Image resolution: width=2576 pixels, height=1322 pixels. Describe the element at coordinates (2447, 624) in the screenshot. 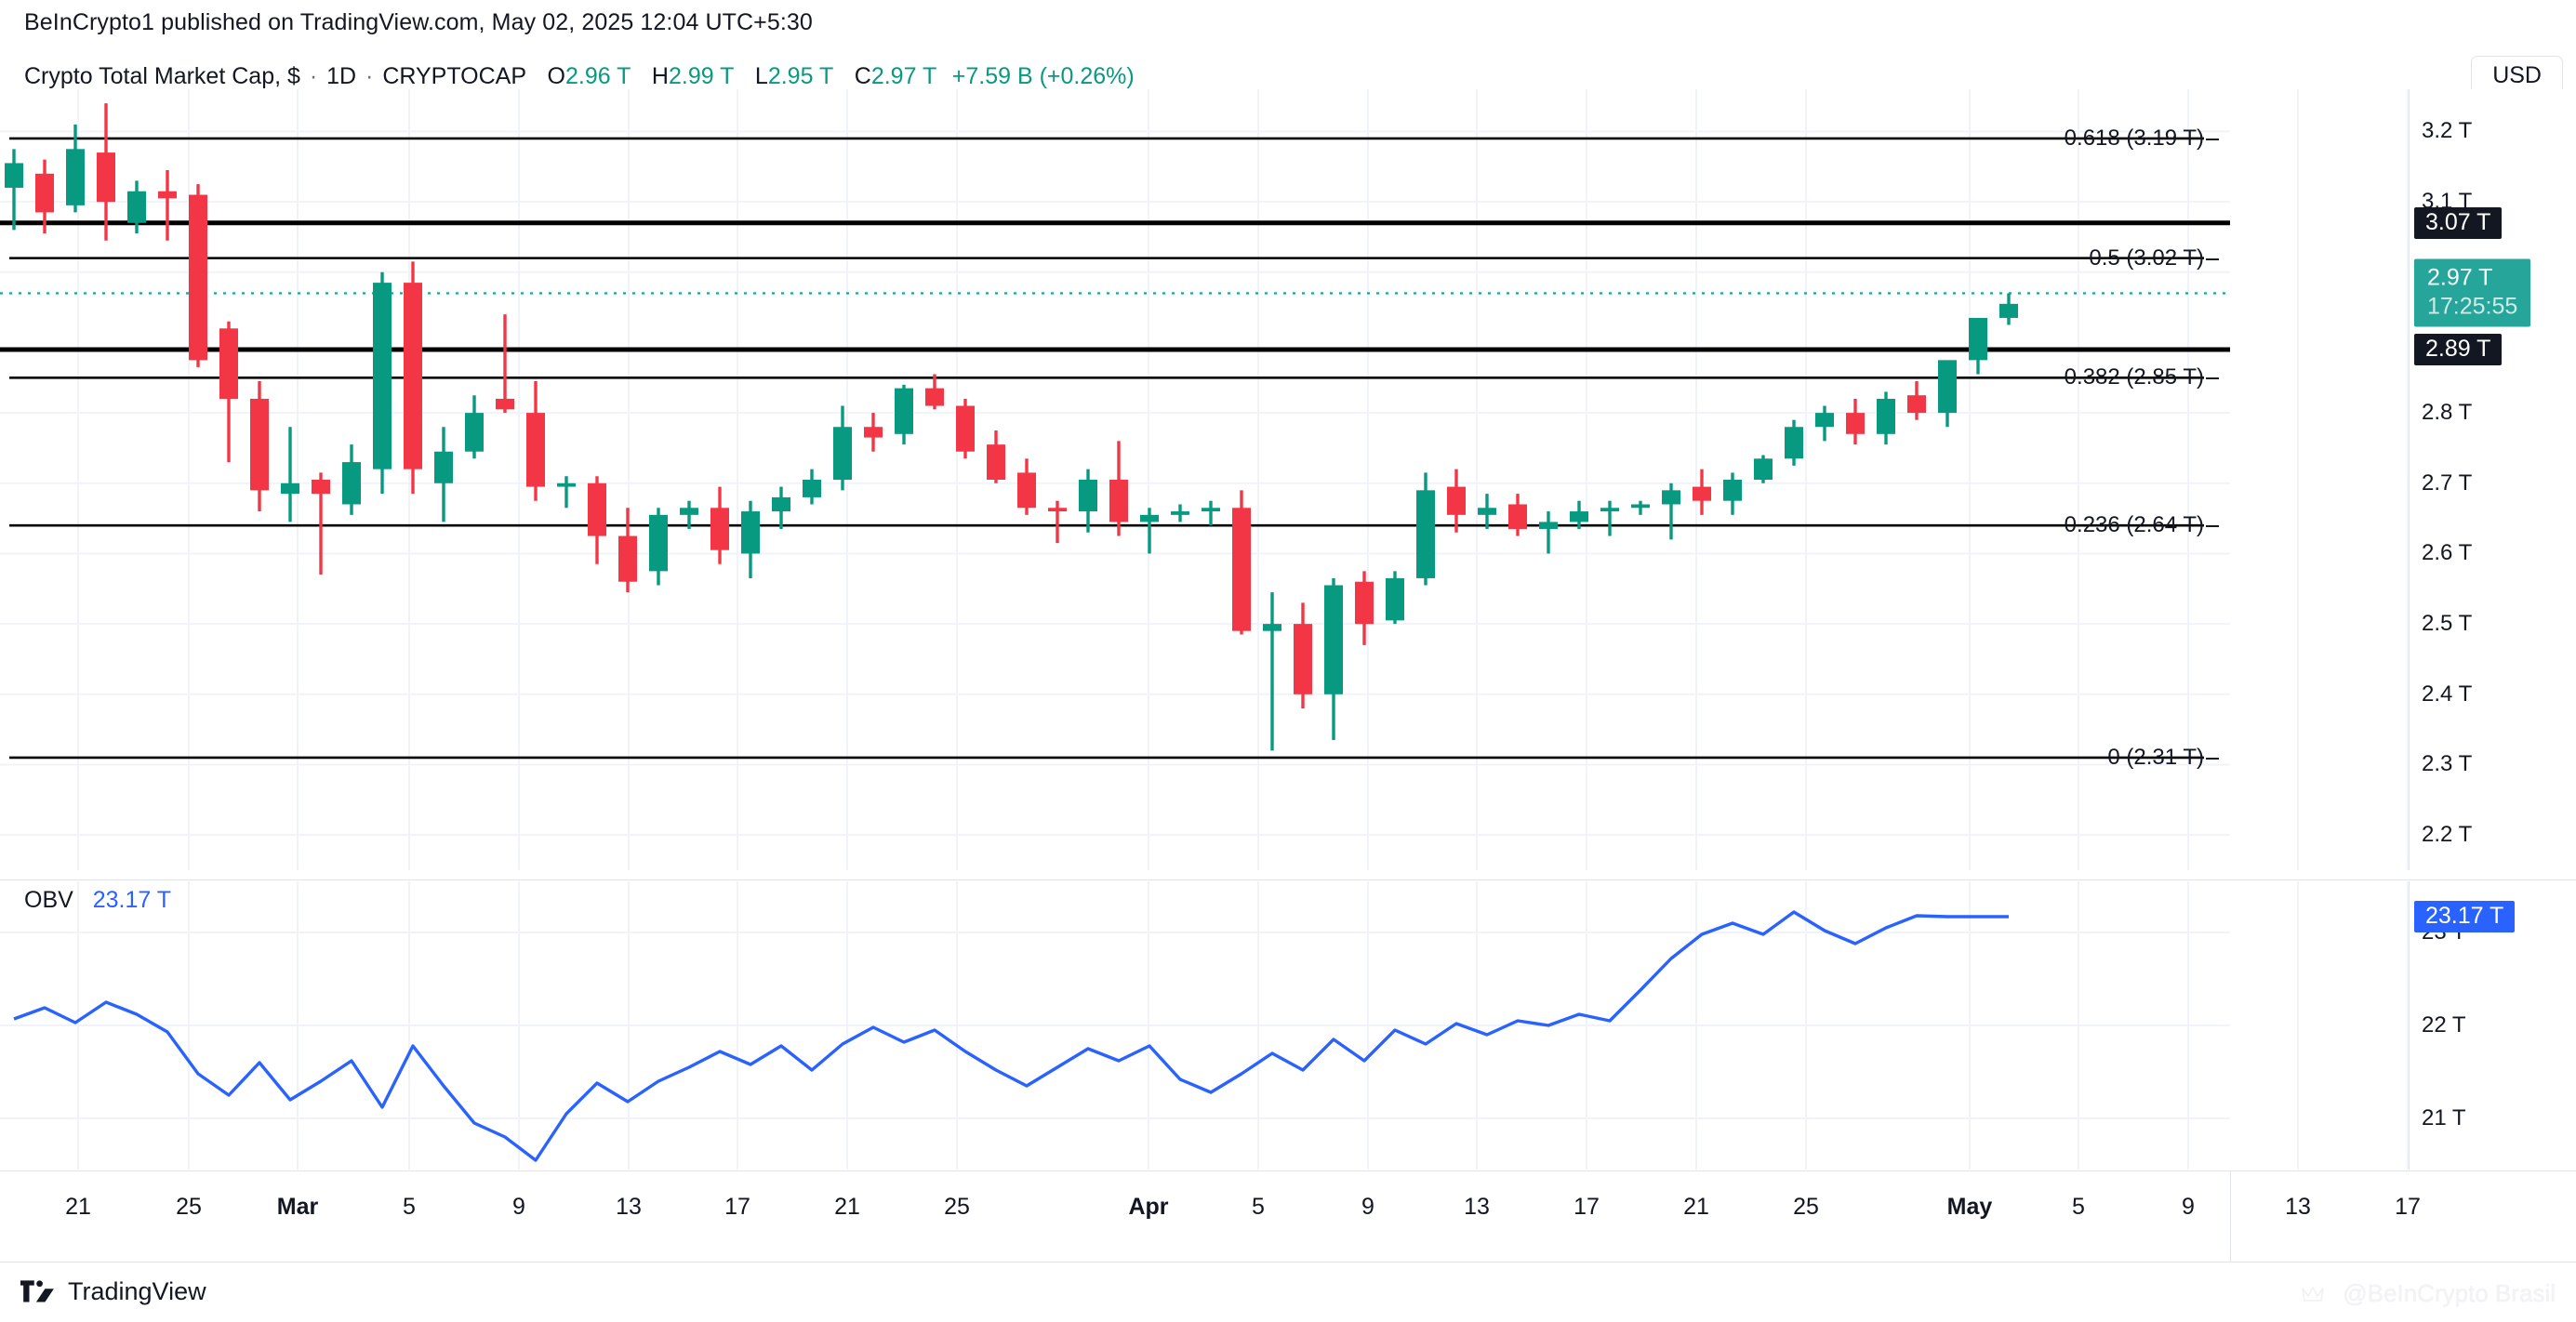

I see `price-axis-tick: 2.5 T` at that location.